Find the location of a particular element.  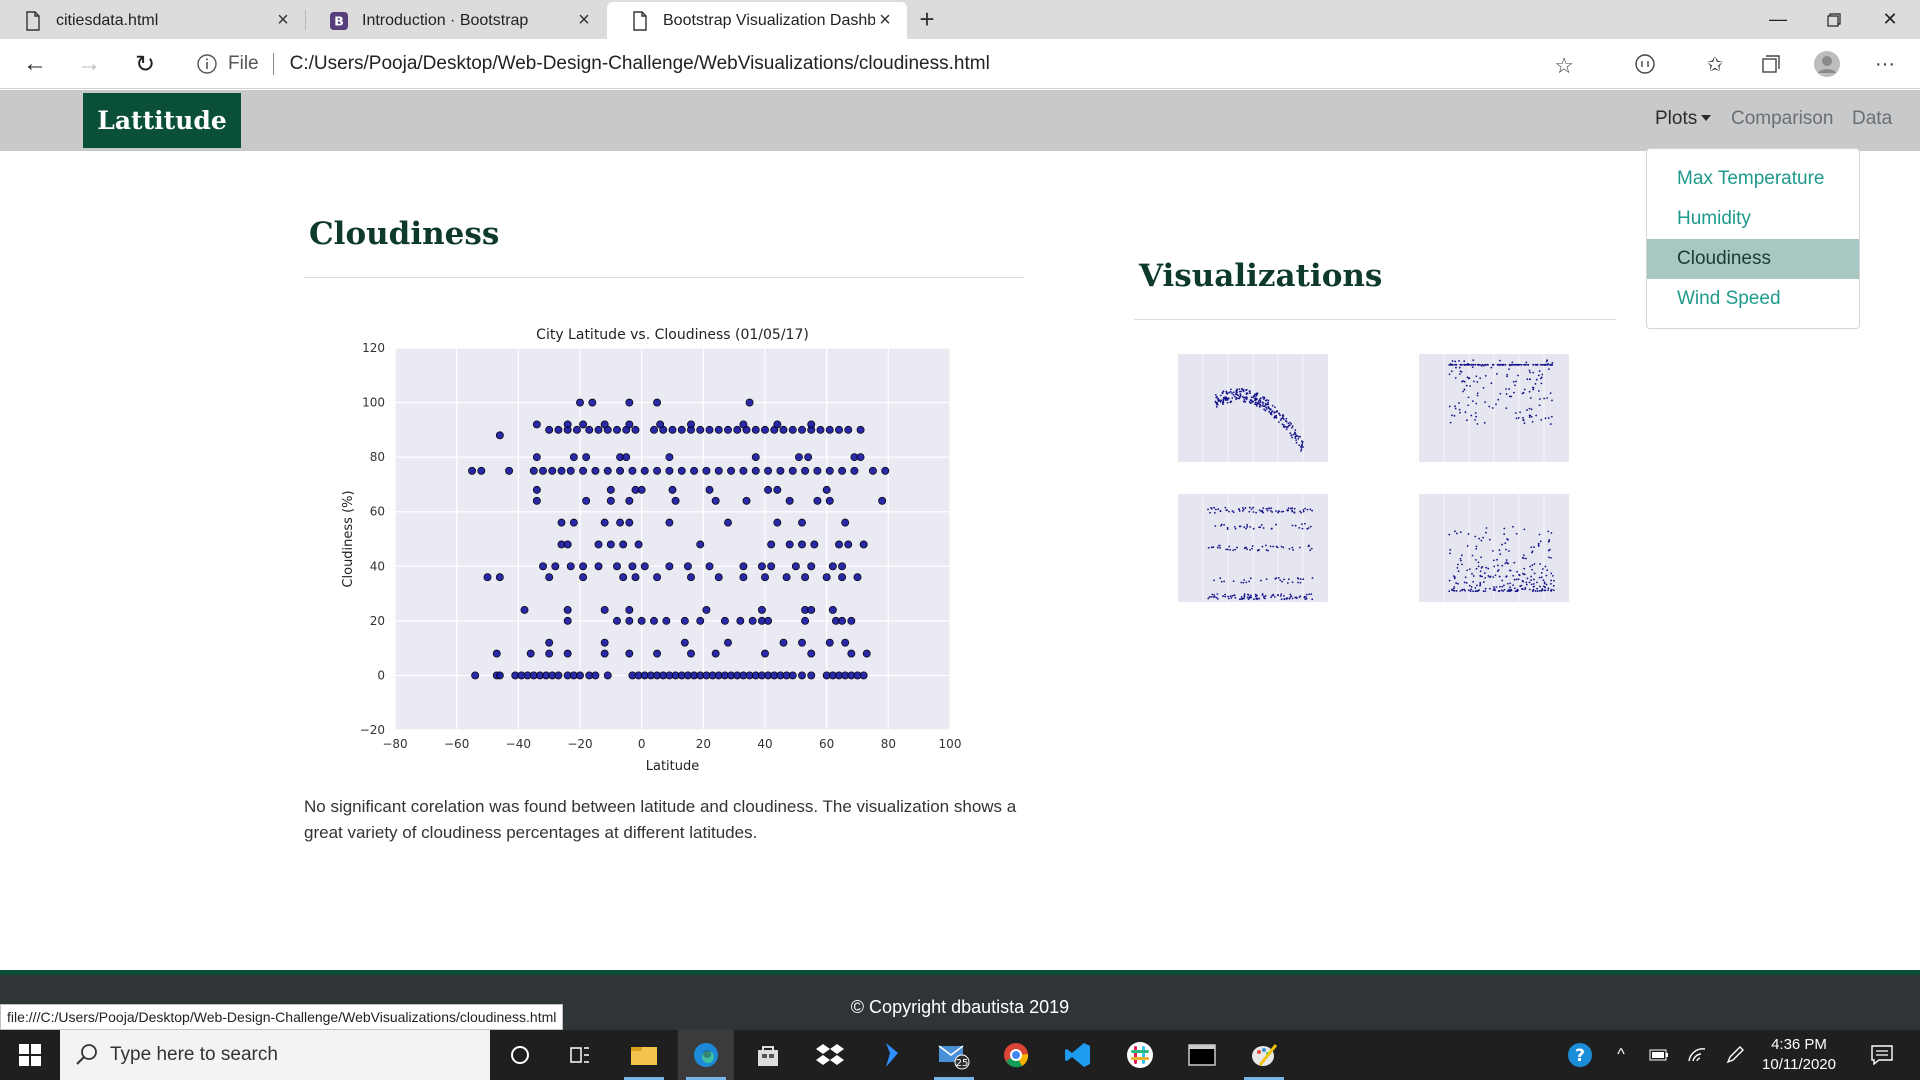

wifi-icon is located at coordinates (1697, 1055).